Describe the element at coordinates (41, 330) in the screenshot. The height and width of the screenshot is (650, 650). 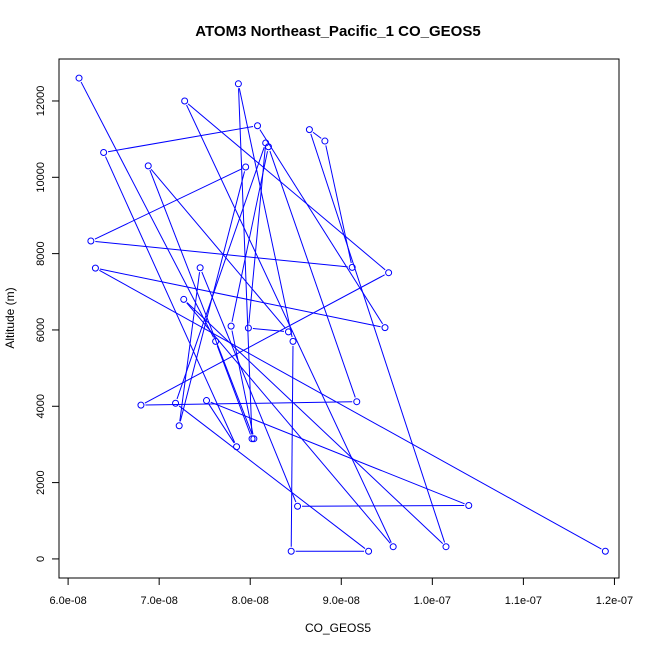
I see `y-tick-label: 6000` at that location.